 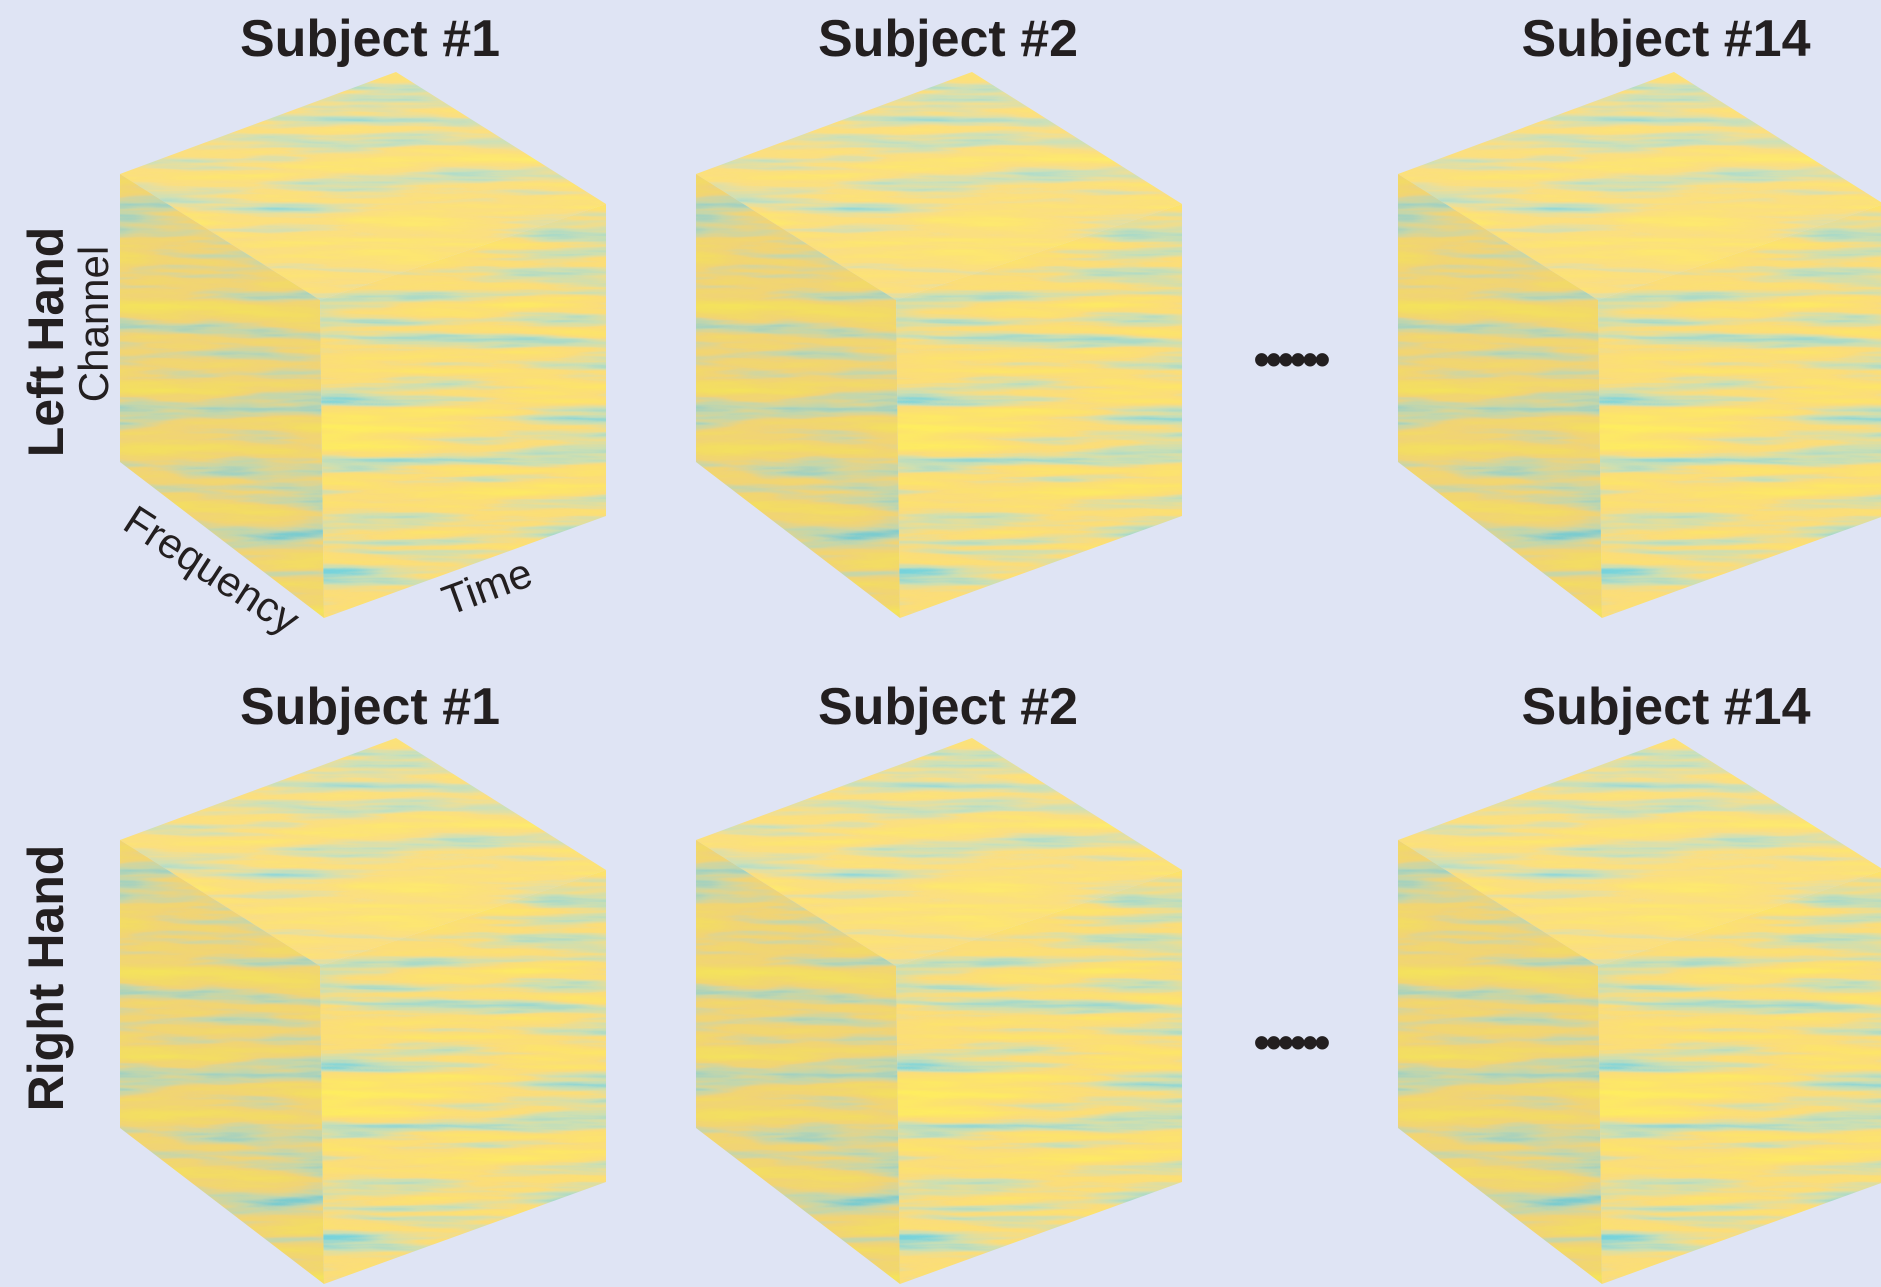 What do you see at coordinates (46, 342) in the screenshot?
I see `row-label: Left Hand` at bounding box center [46, 342].